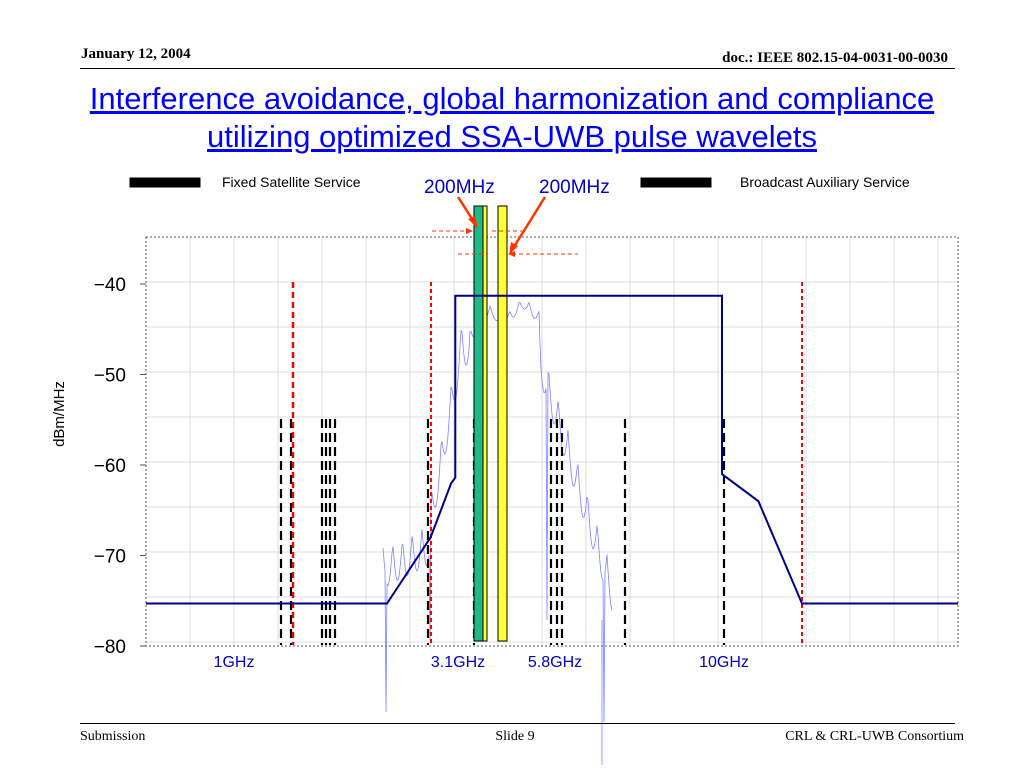  What do you see at coordinates (517, 723) in the screenshot?
I see `footer-rule` at bounding box center [517, 723].